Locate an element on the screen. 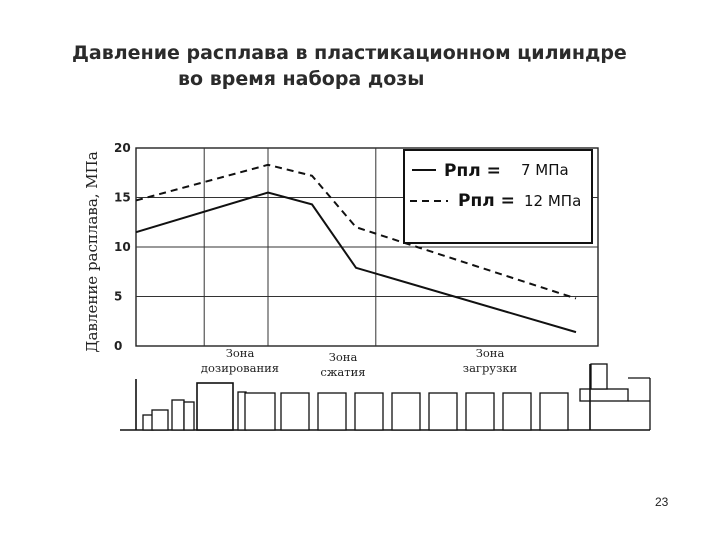 This screenshot has width=720, height=540. title-line-2: во время набора дозы is located at coordinates (301, 79).